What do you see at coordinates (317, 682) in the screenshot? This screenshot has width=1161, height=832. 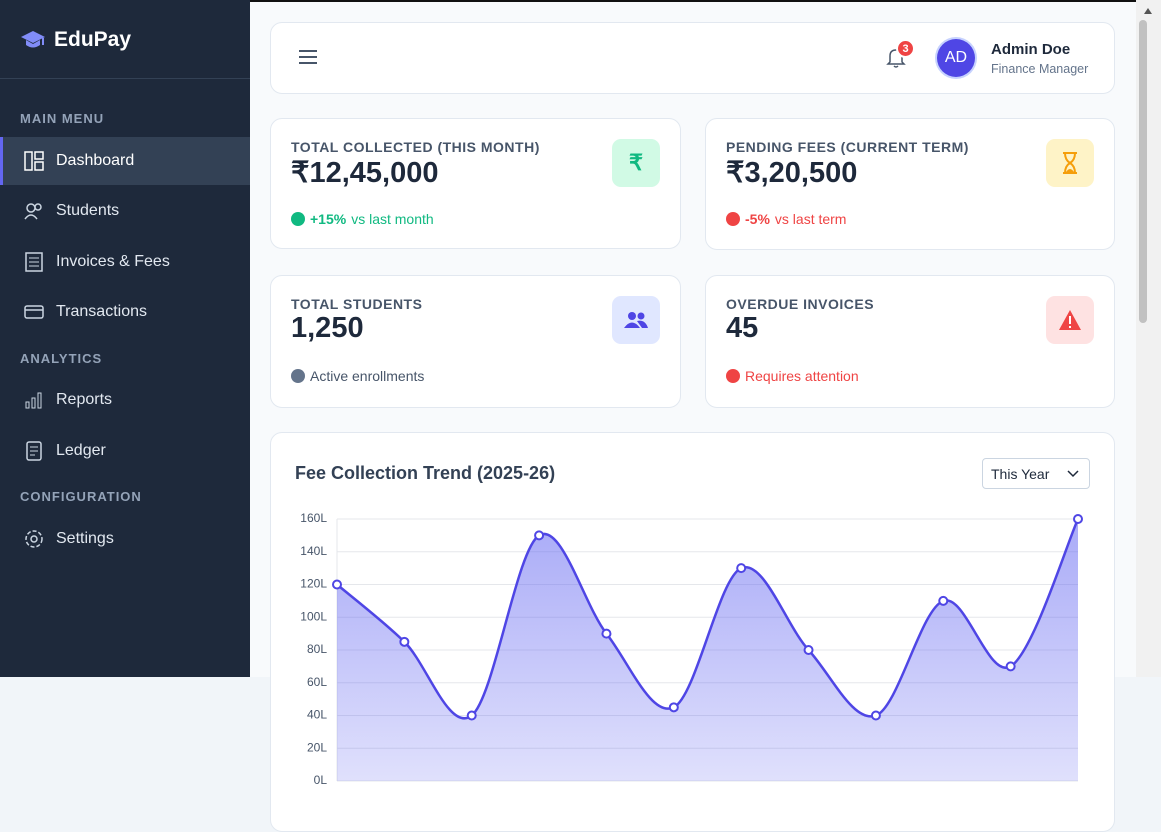 I see `y-tick-label: 60L` at bounding box center [317, 682].